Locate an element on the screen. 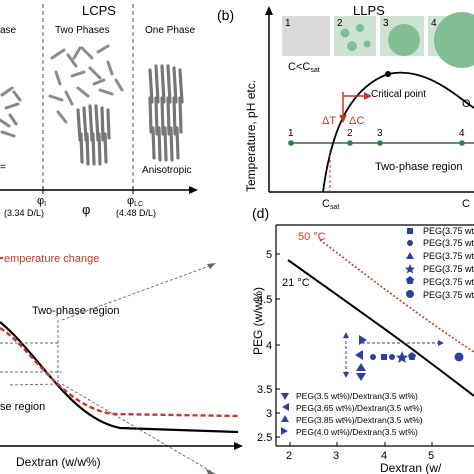 The image size is (474, 474). nematic-cluster-right is located at coordinates (166, 113).